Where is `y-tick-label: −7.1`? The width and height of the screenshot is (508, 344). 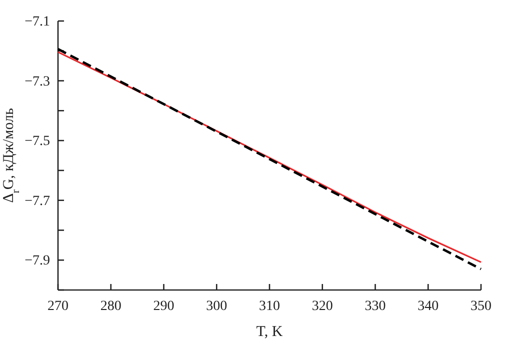
y-tick-label: −7.1 is located at coordinates (37, 22).